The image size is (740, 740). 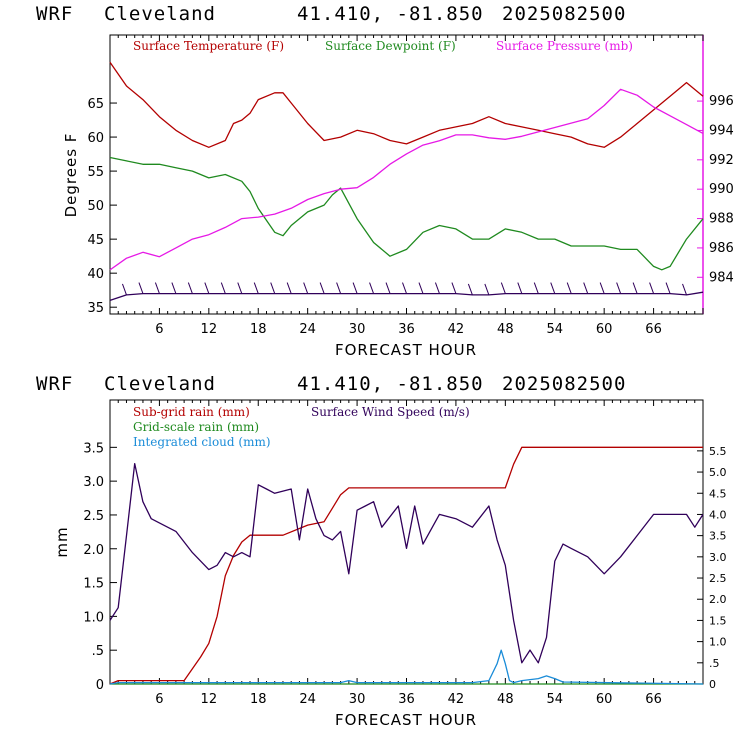 What do you see at coordinates (93, 550) in the screenshot?
I see `y-tick-label: 2.0` at bounding box center [93, 550].